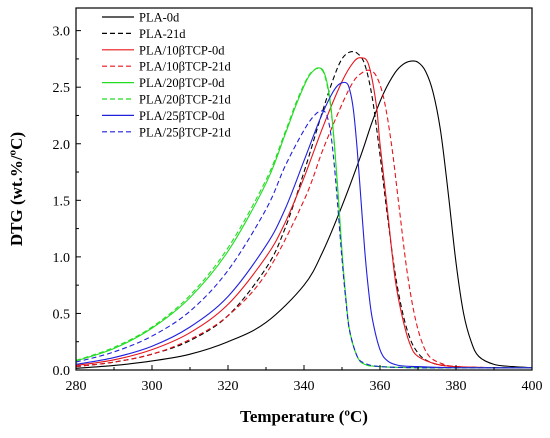 The height and width of the screenshot is (438, 550). Describe the element at coordinates (62, 371) in the screenshot. I see `y-tick-label: 0.0` at that location.